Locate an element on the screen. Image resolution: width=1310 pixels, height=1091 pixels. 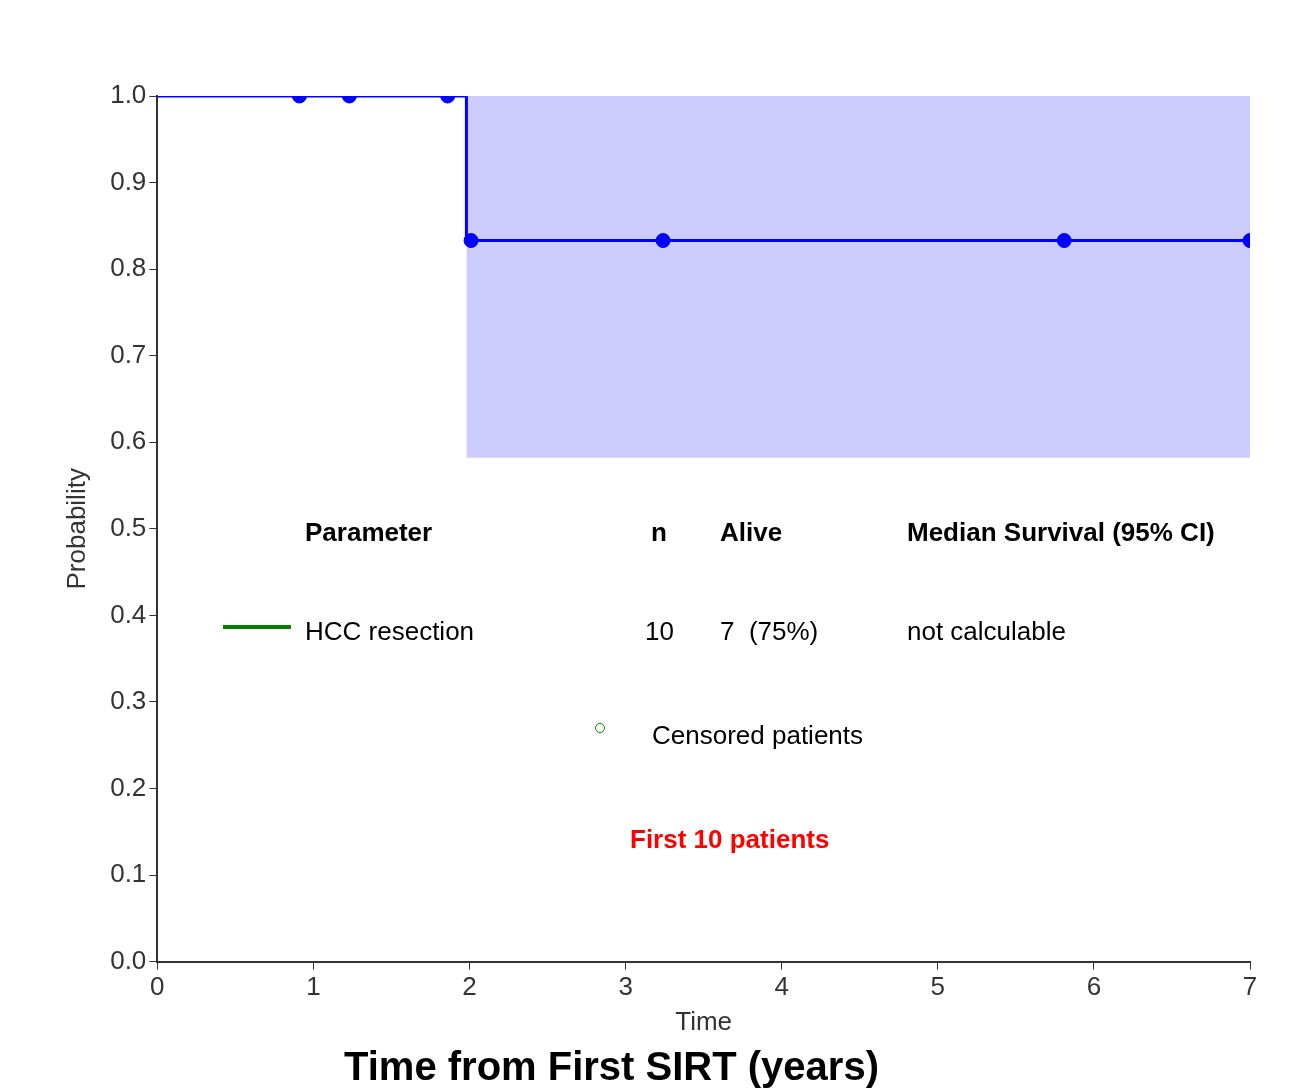
x-tick-label: 6 is located at coordinates (1094, 986).